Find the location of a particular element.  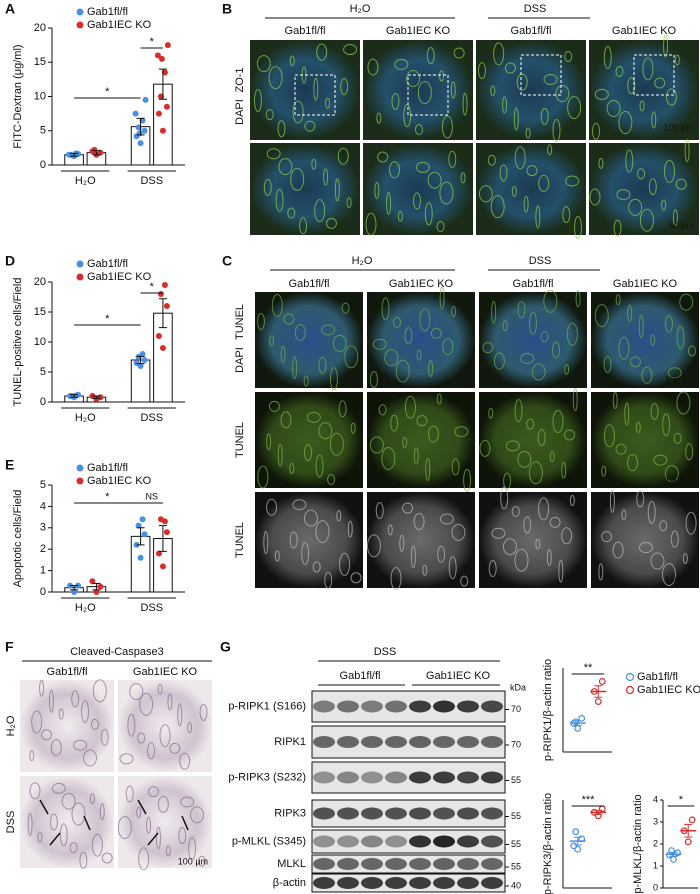

panel-title: Cleaved-Caspase3 is located at coordinates (117, 652).